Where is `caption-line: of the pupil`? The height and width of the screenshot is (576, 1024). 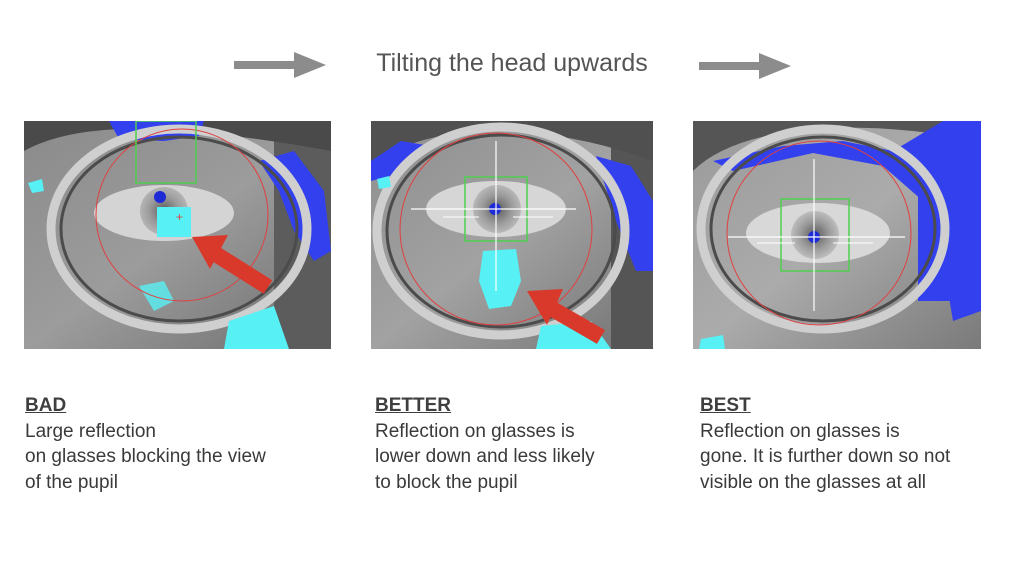
caption-line: of the pupil is located at coordinates (71, 482).